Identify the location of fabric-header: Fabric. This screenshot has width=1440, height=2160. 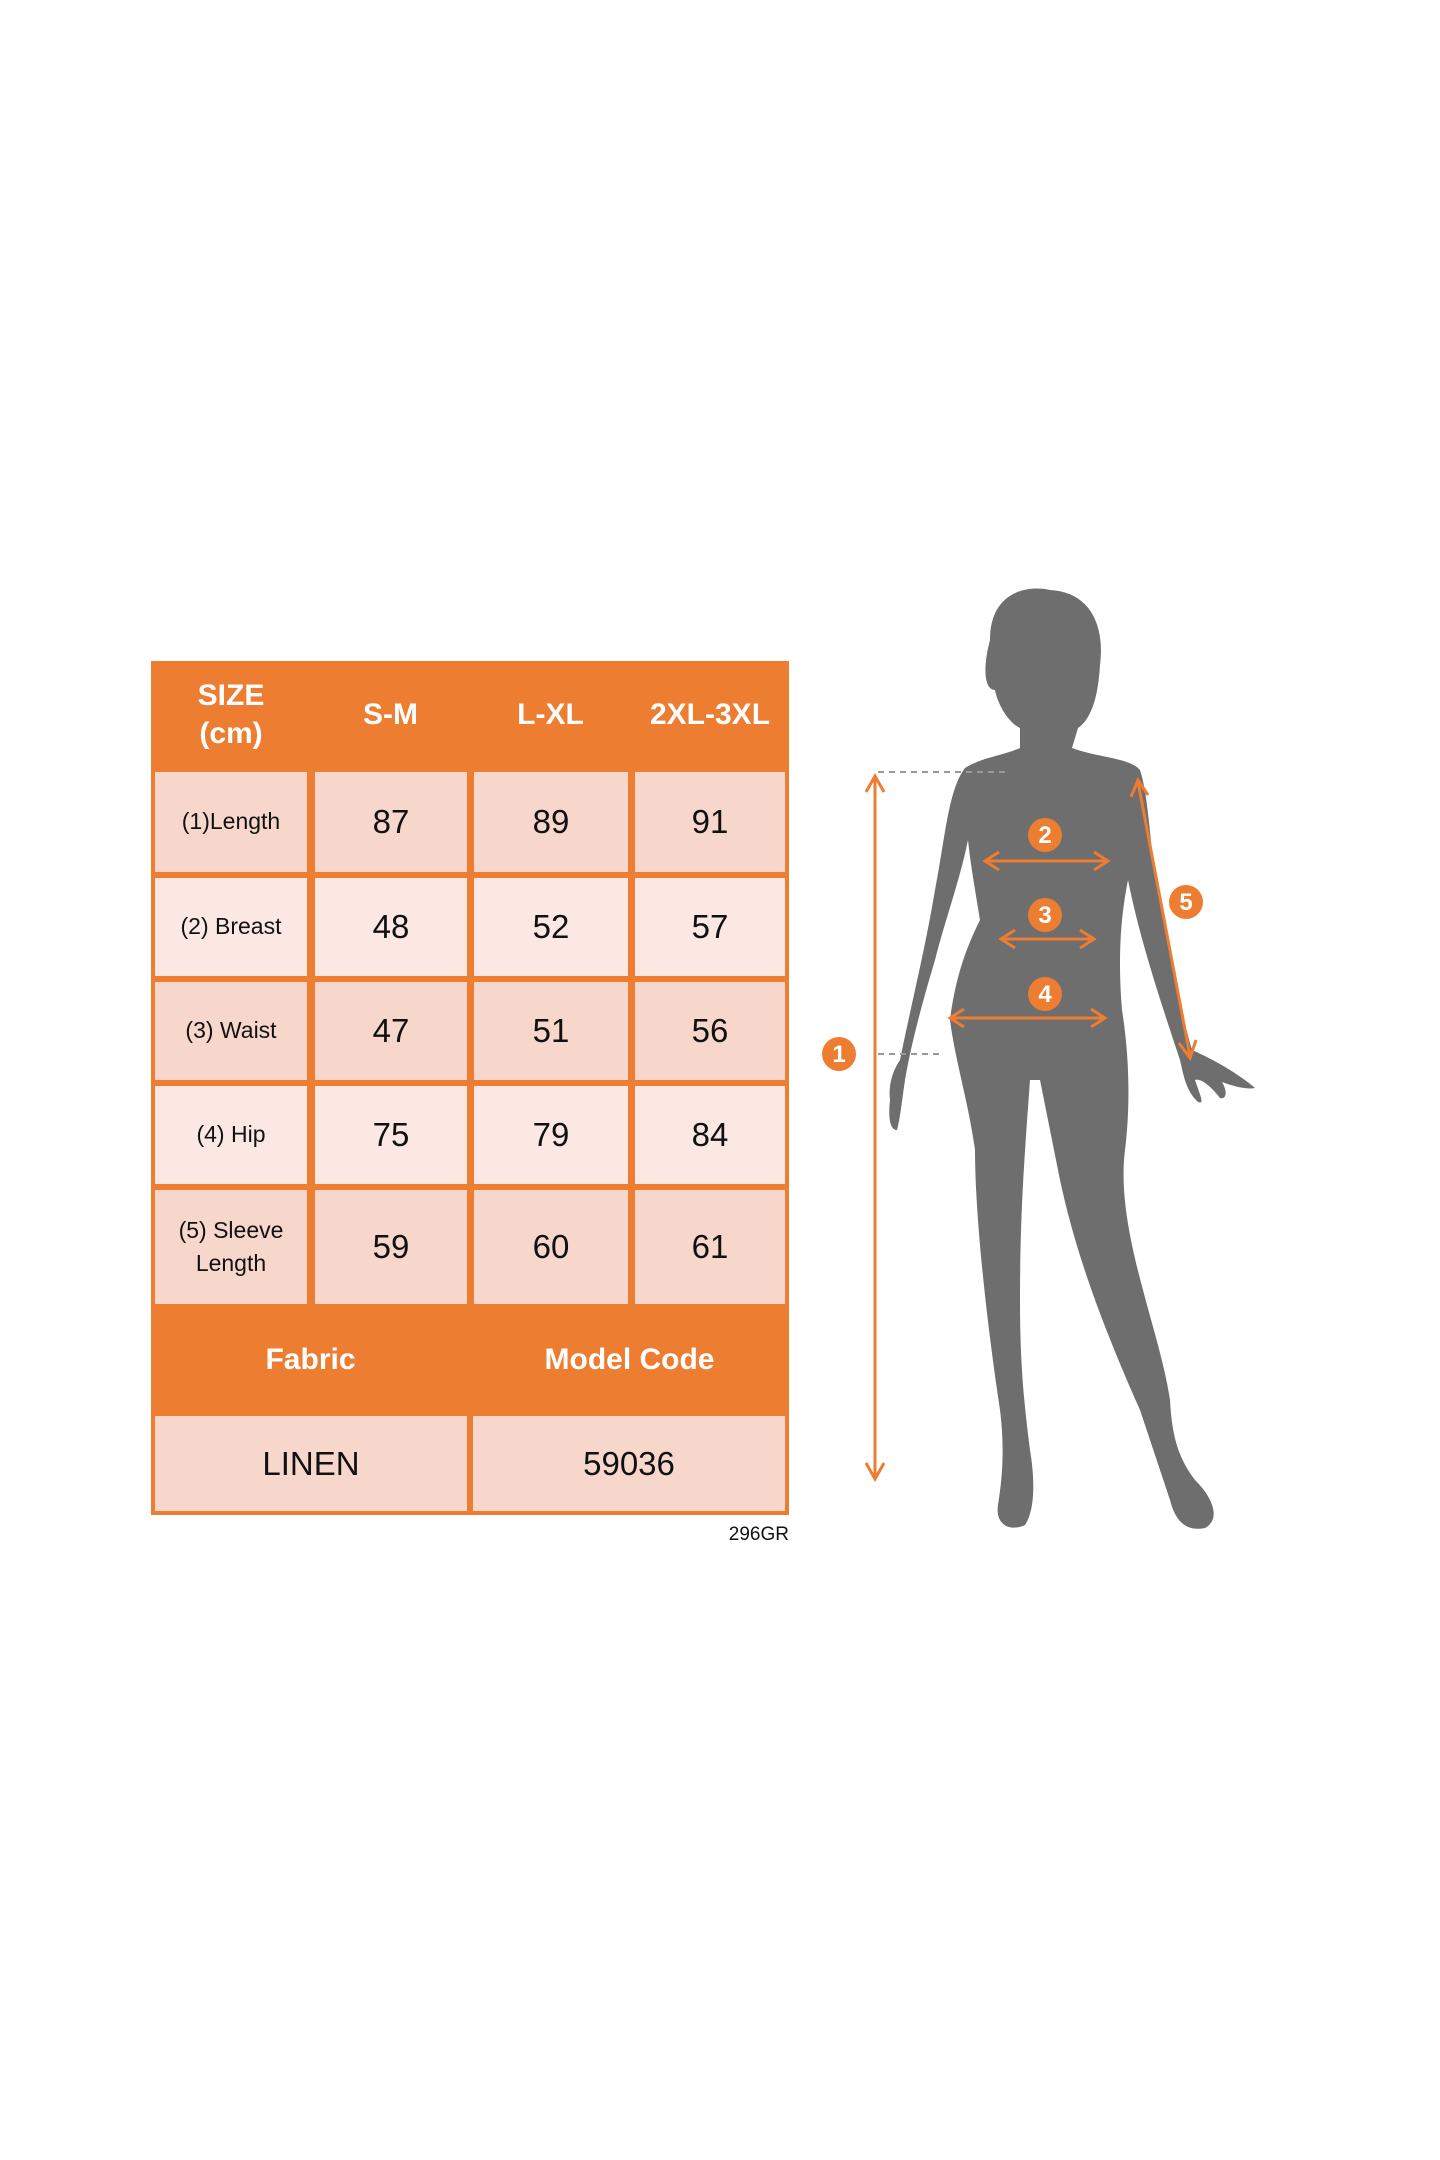
(310, 1359).